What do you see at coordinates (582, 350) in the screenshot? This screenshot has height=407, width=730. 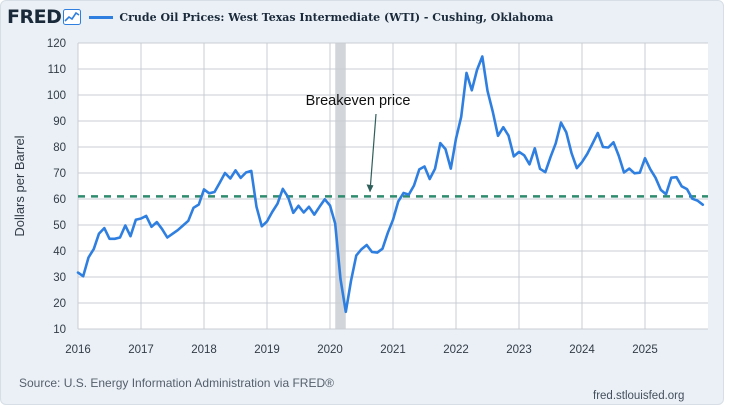 I see `x-tick-label: 2024` at bounding box center [582, 350].